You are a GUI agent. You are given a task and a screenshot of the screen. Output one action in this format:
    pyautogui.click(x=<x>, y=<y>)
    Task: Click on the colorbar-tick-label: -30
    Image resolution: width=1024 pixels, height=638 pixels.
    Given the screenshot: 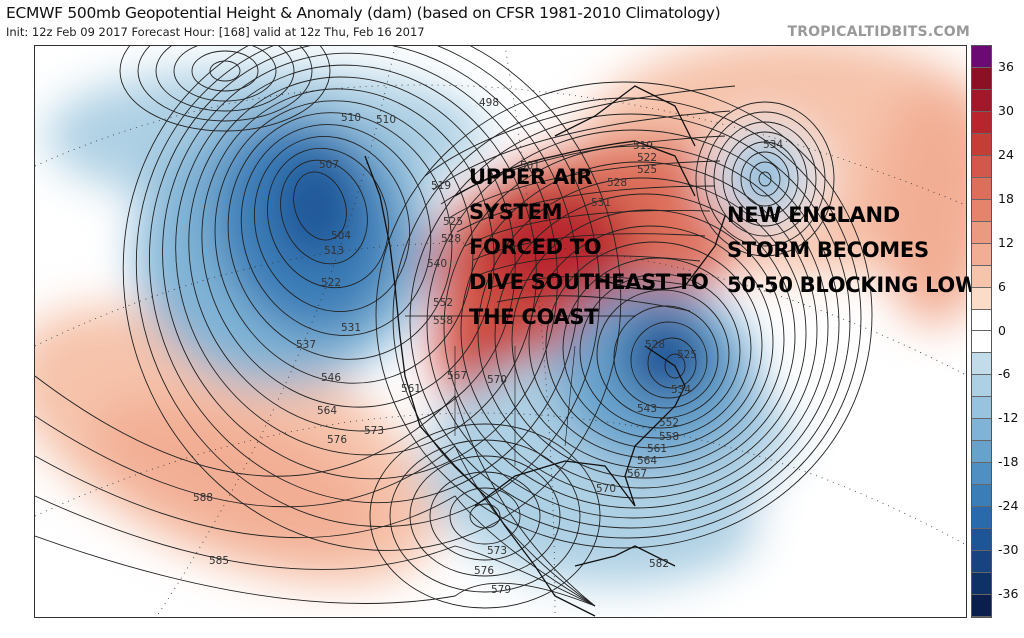 What is the action you would take?
    pyautogui.click(x=1008, y=550)
    